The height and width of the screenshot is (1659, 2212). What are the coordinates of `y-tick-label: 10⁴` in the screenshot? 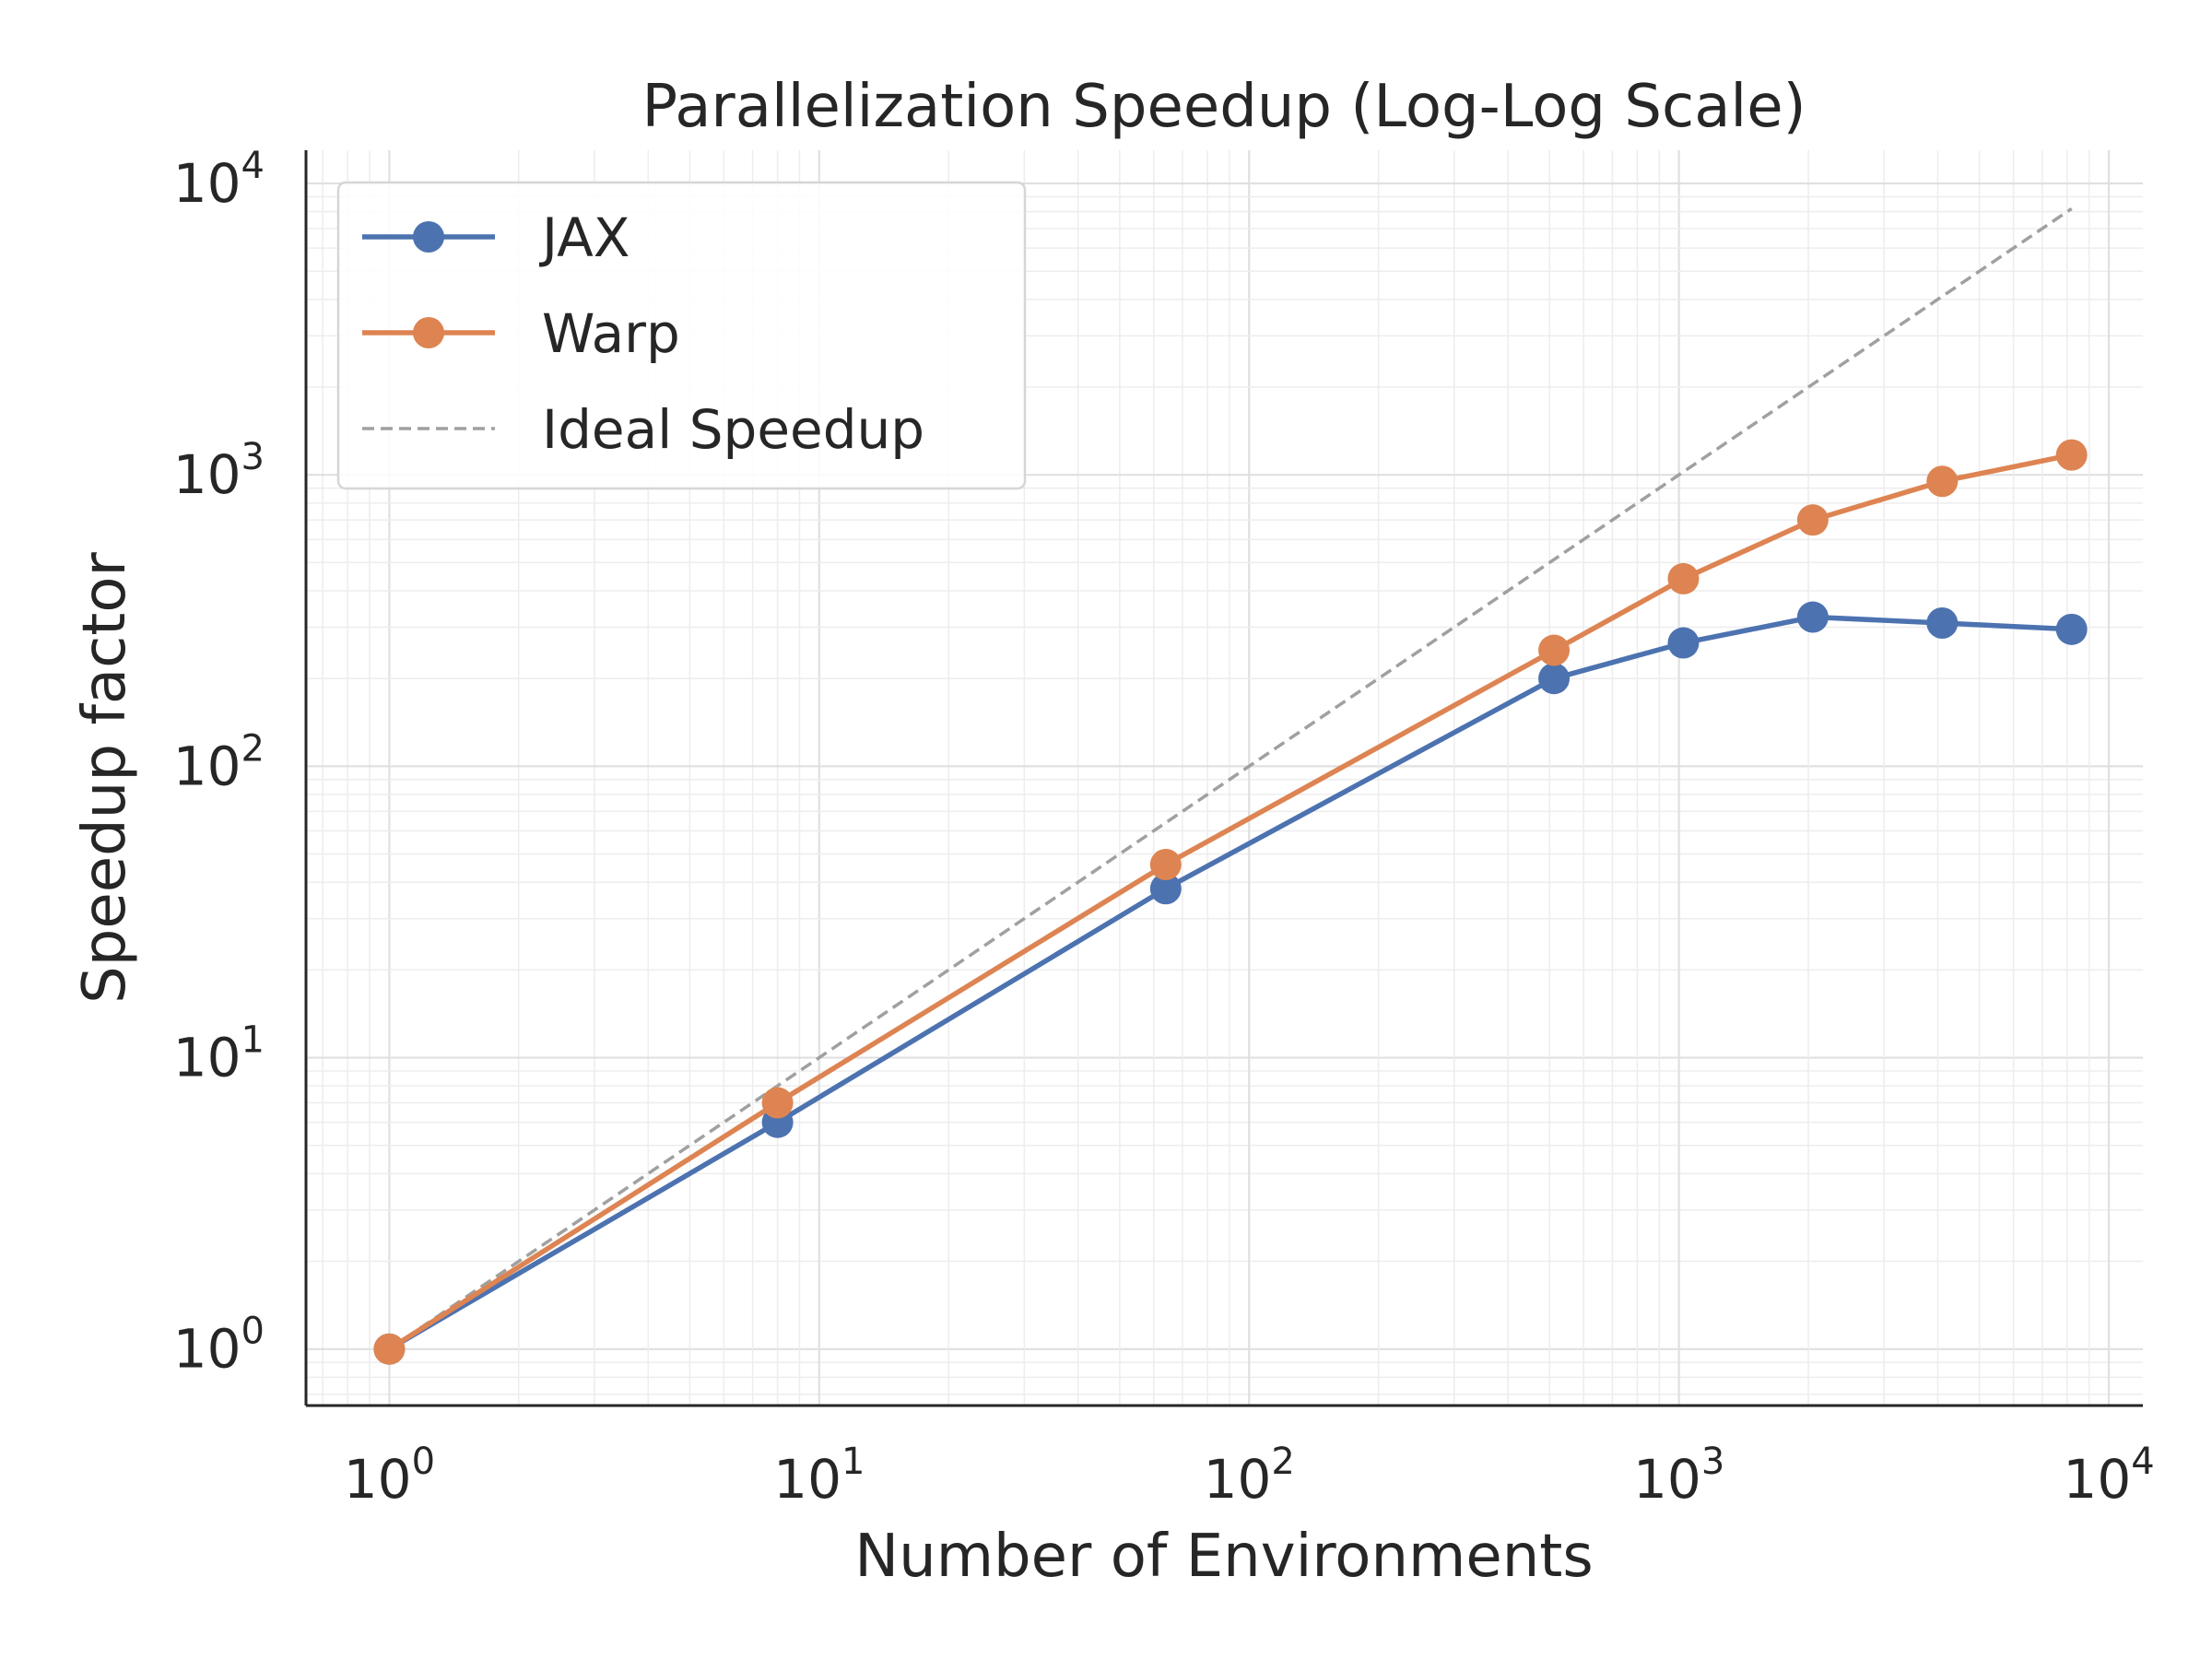 It's located at (219, 180).